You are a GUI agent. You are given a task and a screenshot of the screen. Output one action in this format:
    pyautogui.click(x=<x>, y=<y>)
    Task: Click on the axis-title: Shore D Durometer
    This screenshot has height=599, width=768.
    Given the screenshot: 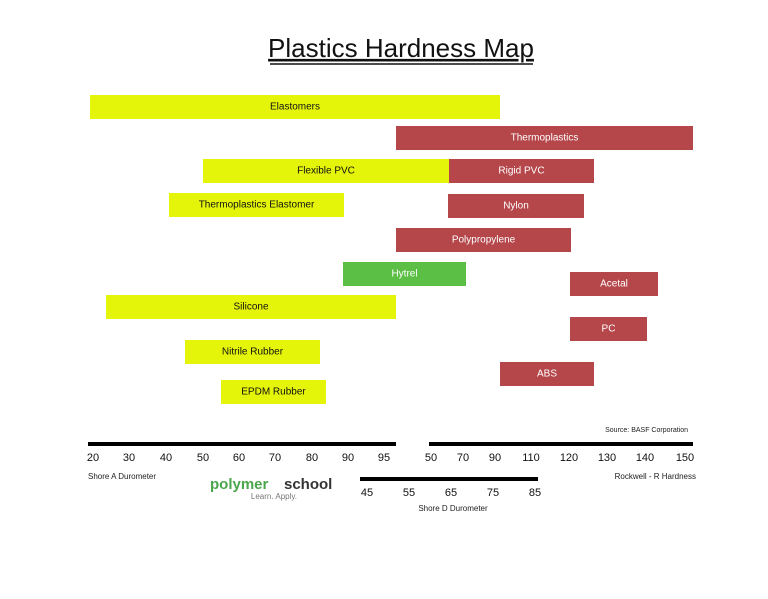 What is the action you would take?
    pyautogui.click(x=453, y=508)
    